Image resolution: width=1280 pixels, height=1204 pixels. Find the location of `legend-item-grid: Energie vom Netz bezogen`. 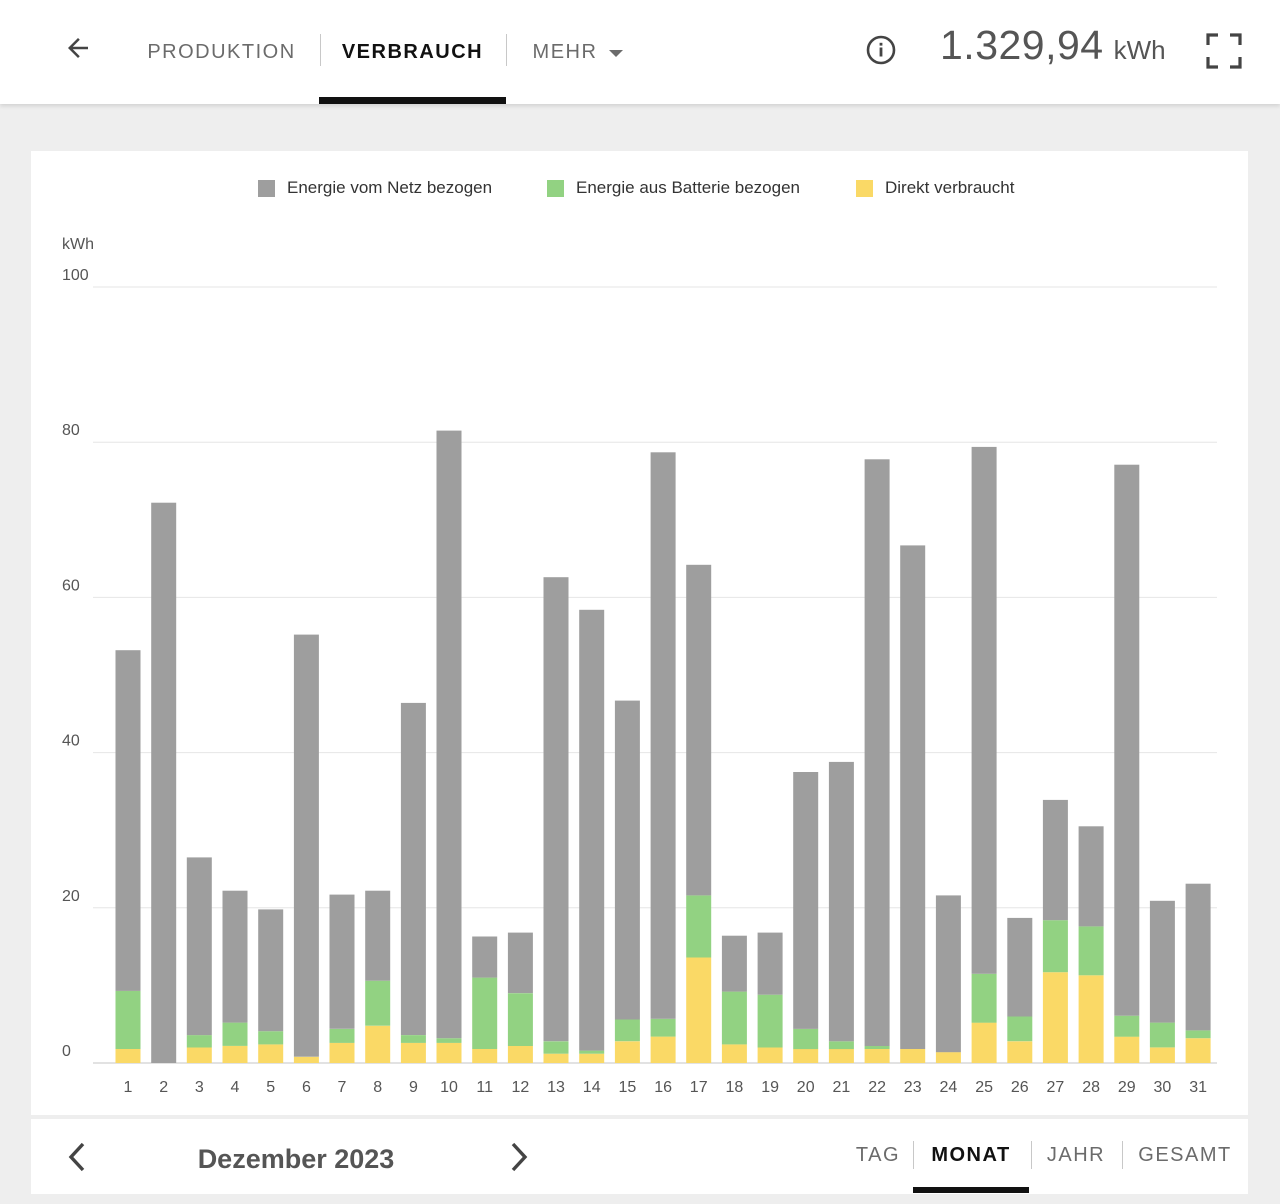

legend-item-grid: Energie vom Netz bezogen is located at coordinates (375, 188).